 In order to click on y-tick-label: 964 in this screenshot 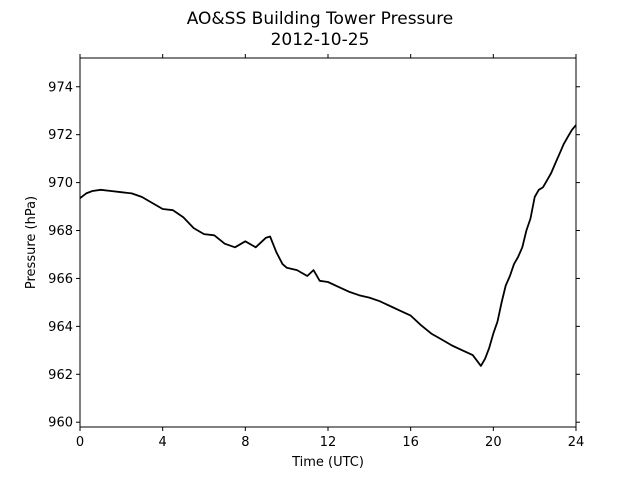, I will do `click(60, 327)`.